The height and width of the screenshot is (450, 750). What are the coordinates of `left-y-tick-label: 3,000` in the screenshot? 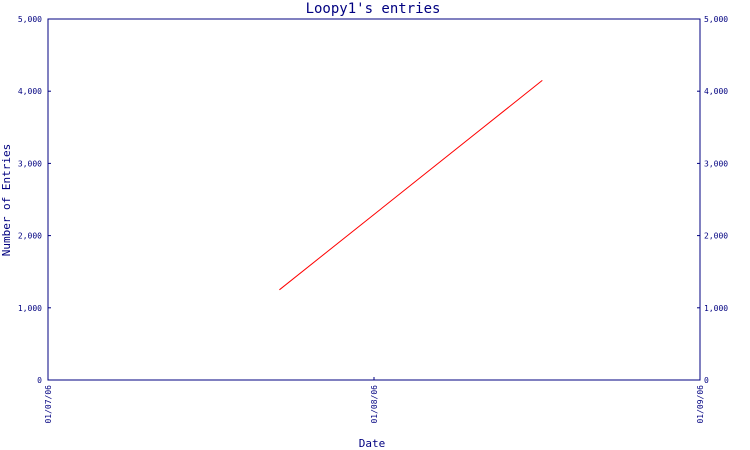 It's located at (30, 163).